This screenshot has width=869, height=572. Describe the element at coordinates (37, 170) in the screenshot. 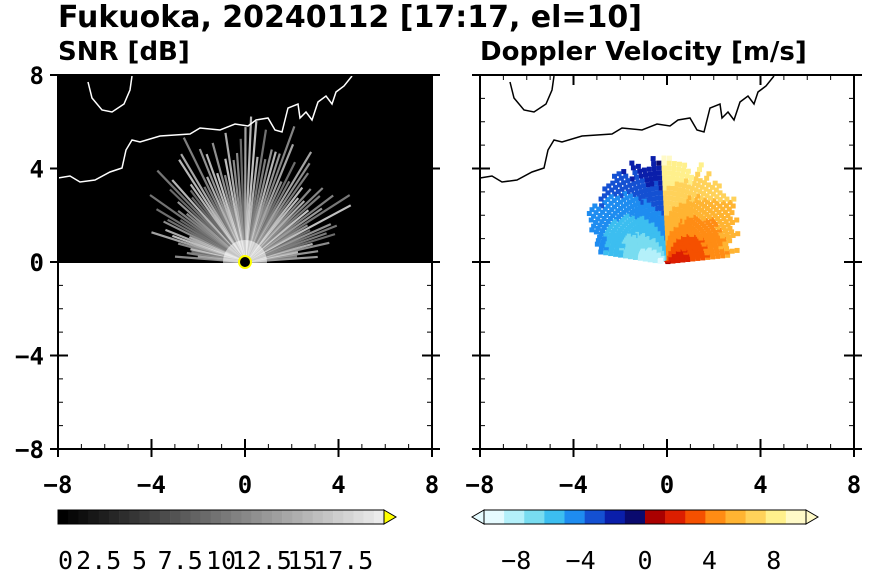

I see `y-tick-label: 4` at that location.